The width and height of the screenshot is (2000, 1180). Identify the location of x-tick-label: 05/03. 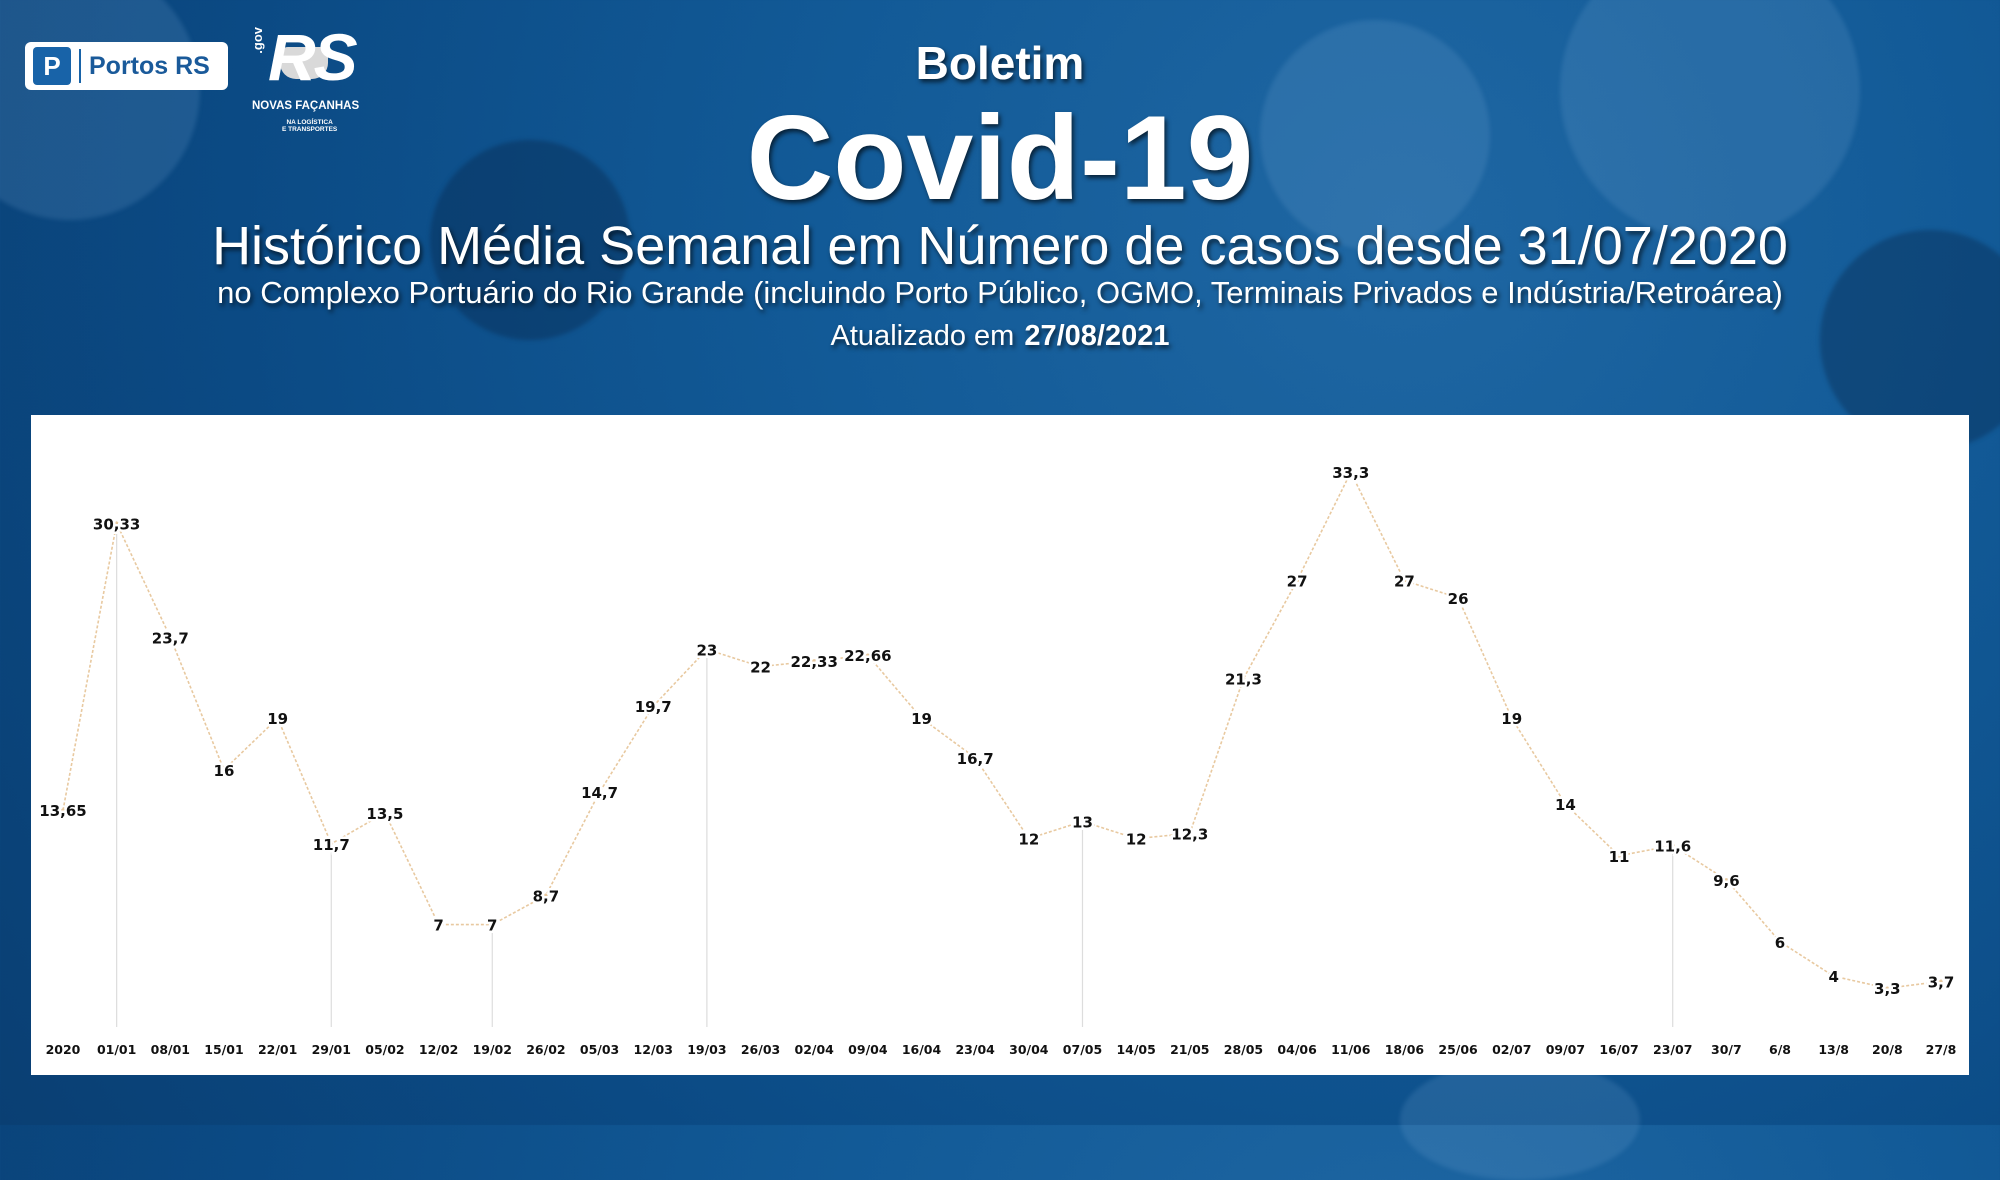
(599, 1049).